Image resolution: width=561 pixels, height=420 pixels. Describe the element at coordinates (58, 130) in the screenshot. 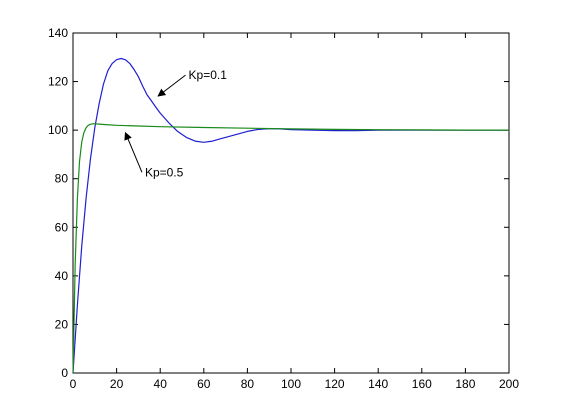

I see `y-tick-label: 100` at that location.